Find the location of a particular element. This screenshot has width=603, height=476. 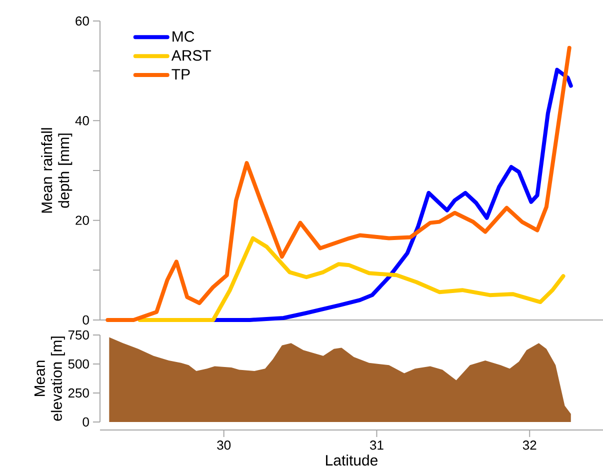

y-tick-label: 60 is located at coordinates (82, 21).